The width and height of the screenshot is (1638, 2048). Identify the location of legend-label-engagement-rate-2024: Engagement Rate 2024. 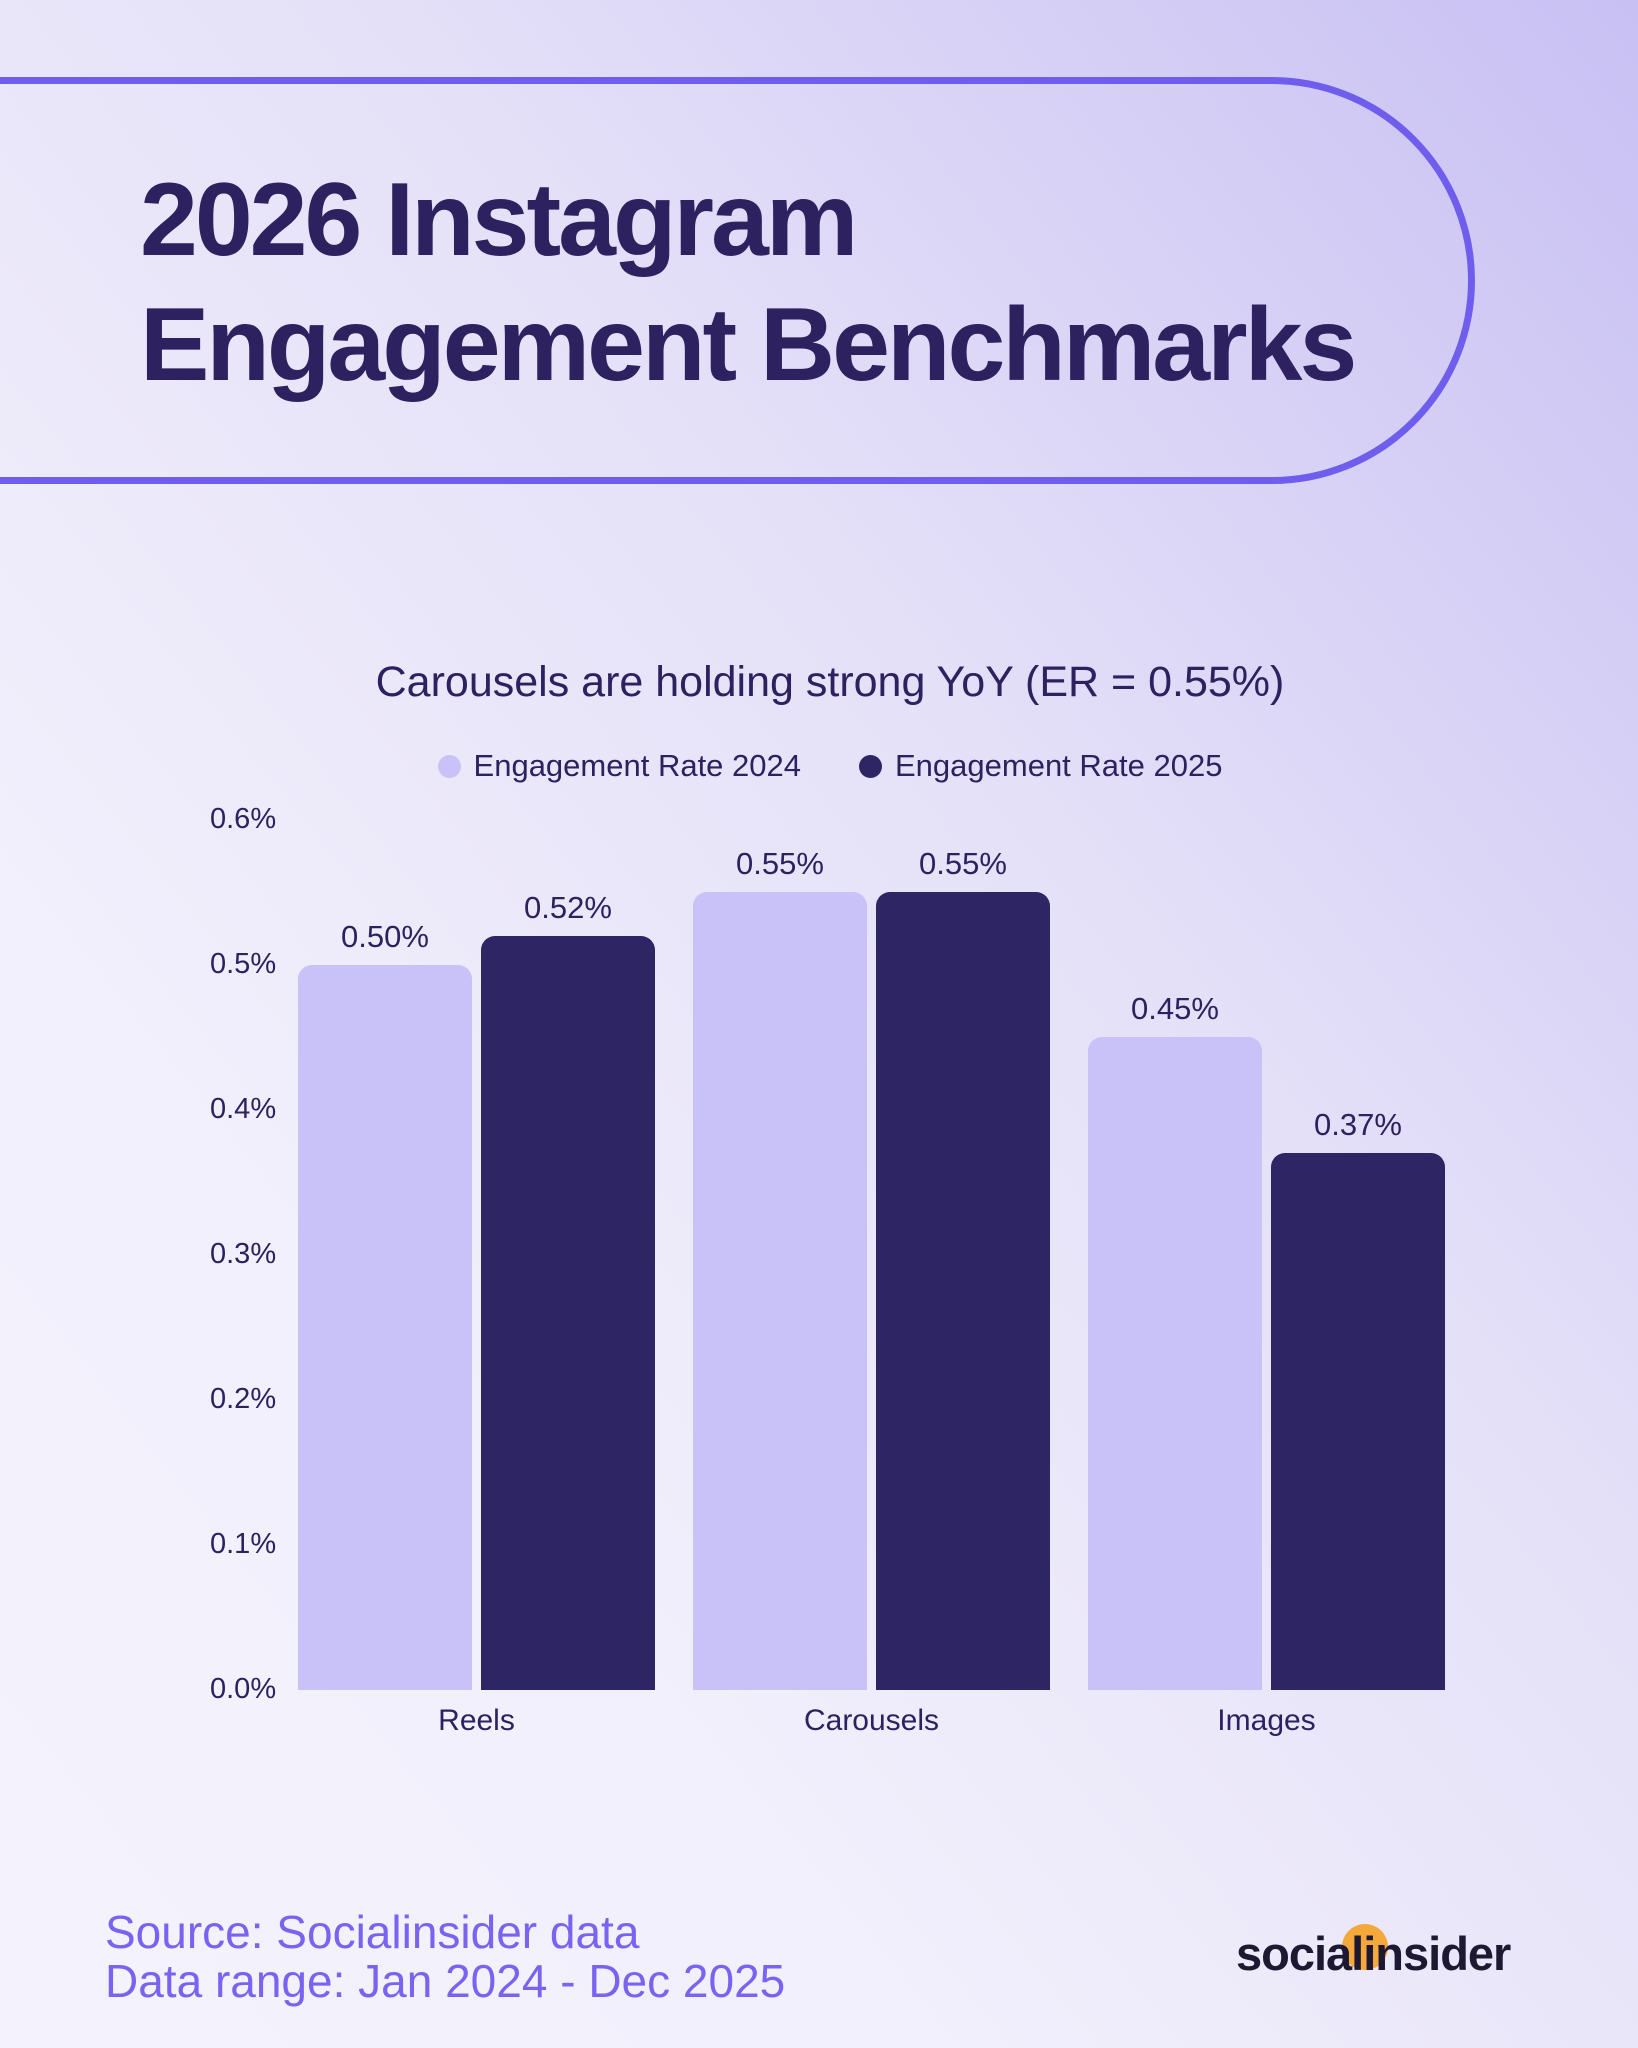
(637, 765).